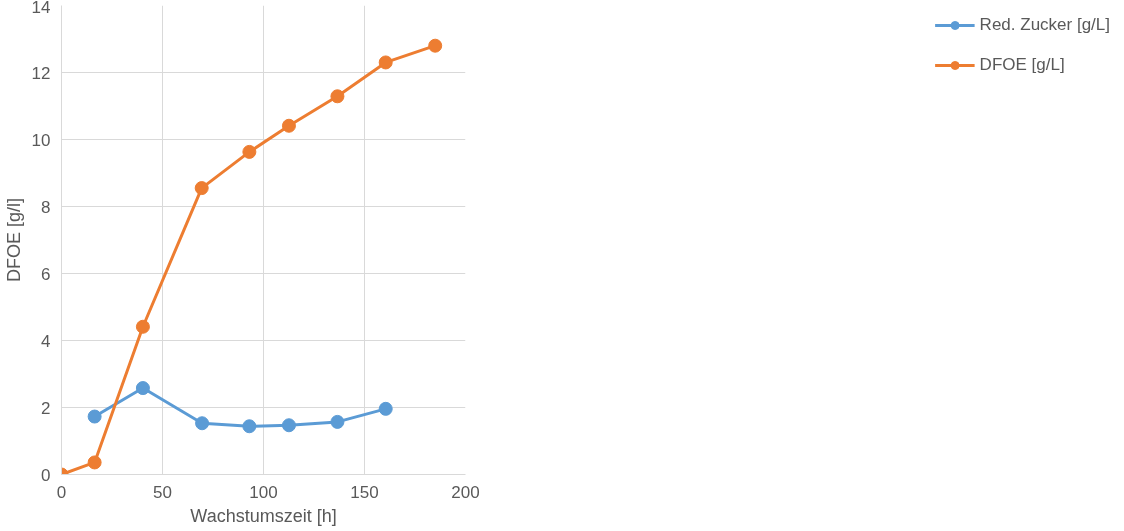 The height and width of the screenshot is (531, 1124). What do you see at coordinates (41, 73) in the screenshot?
I see `y-tick-label: 12` at bounding box center [41, 73].